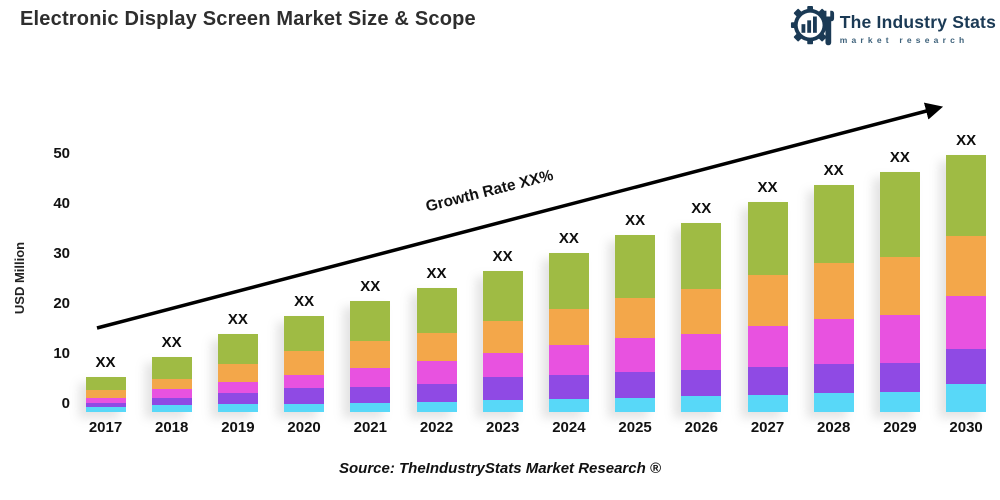 The height and width of the screenshot is (500, 1000). What do you see at coordinates (370, 286) in the screenshot?
I see `bar-value-label-2021: XX` at bounding box center [370, 286].